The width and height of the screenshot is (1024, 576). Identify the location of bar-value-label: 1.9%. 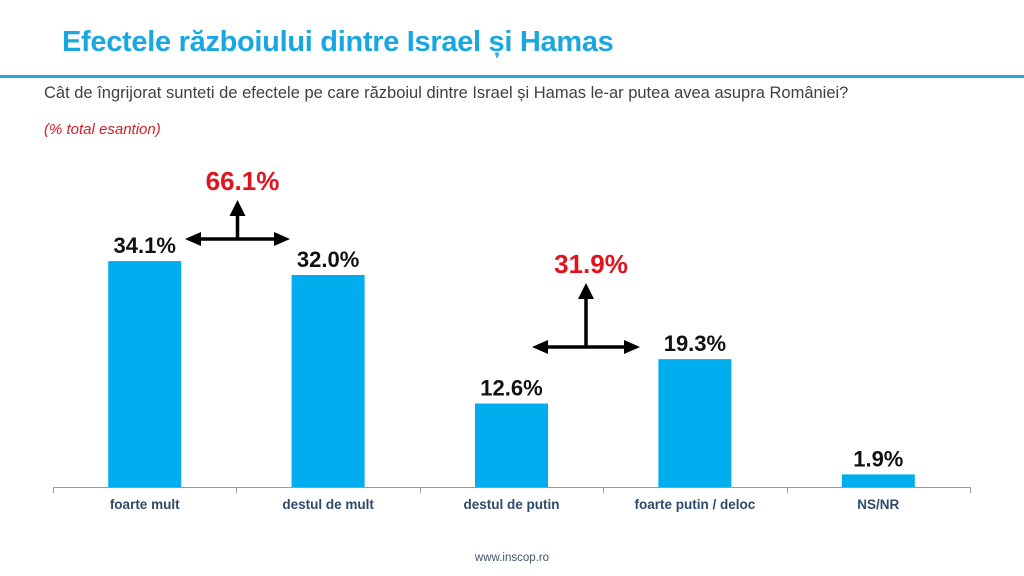
(878, 458).